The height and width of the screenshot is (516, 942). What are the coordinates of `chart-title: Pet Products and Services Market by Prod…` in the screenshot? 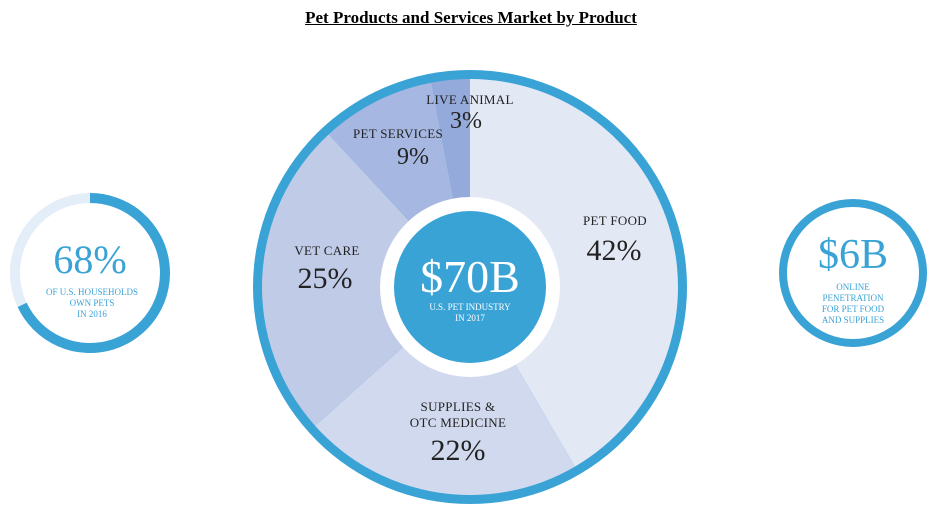 It's located at (471, 17).